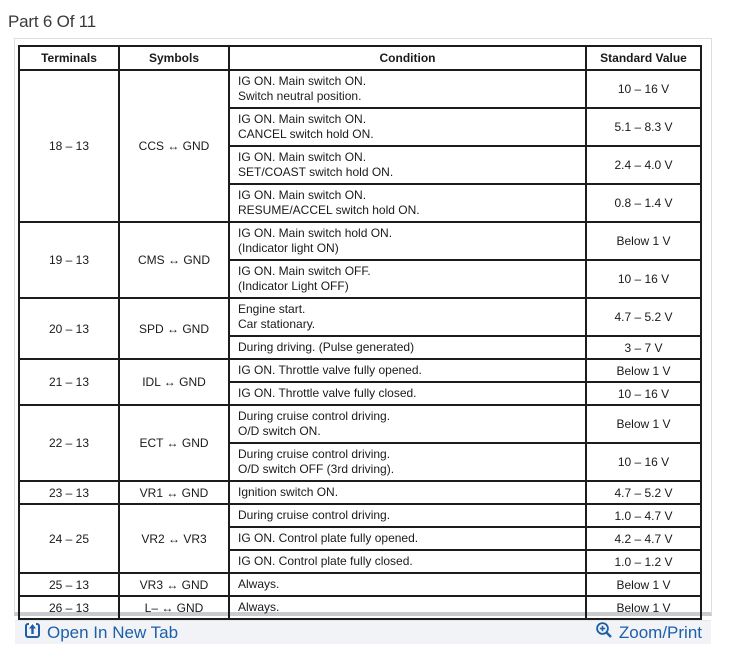 The height and width of the screenshot is (649, 747). Describe the element at coordinates (604, 632) in the screenshot. I see `zoom-plus-icon` at that location.